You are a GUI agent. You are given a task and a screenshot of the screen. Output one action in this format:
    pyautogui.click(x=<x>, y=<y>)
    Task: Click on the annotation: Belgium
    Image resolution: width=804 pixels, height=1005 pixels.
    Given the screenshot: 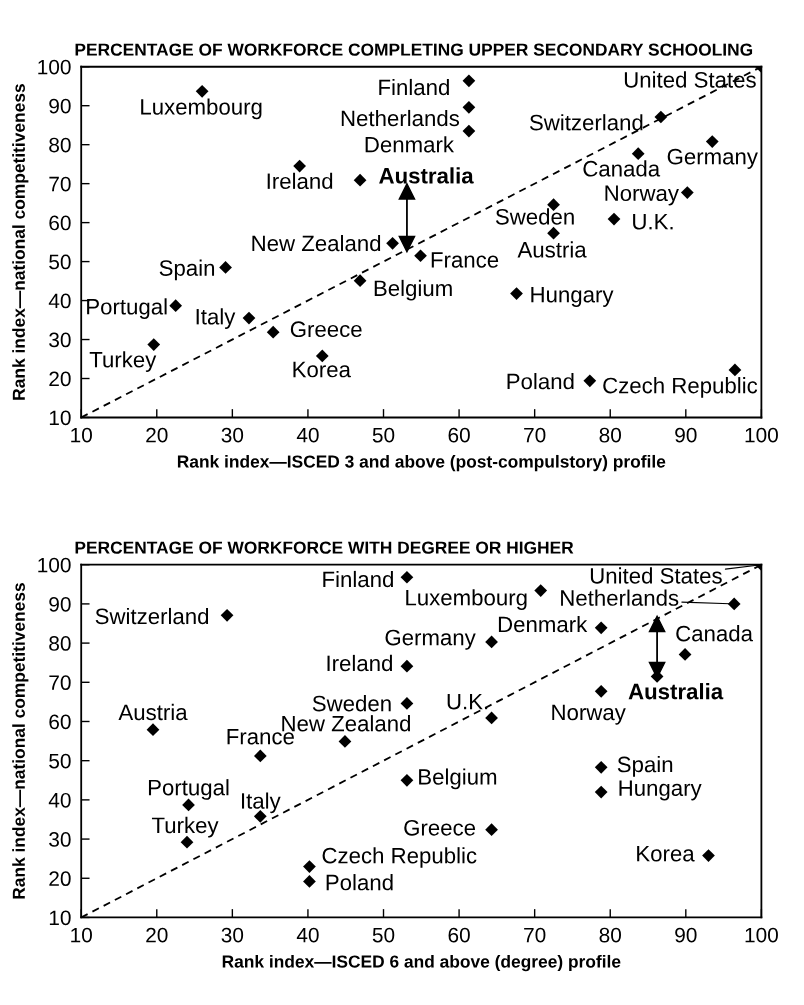 What is the action you would take?
    pyautogui.click(x=413, y=290)
    